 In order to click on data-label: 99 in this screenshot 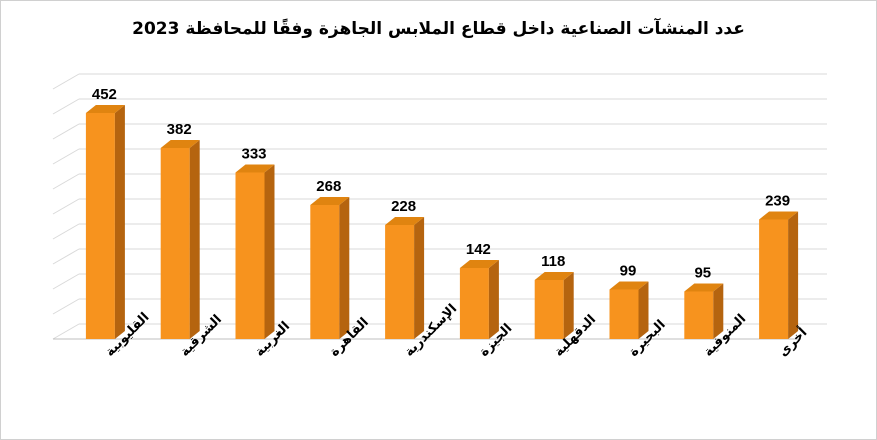, I will do `click(628, 271)`.